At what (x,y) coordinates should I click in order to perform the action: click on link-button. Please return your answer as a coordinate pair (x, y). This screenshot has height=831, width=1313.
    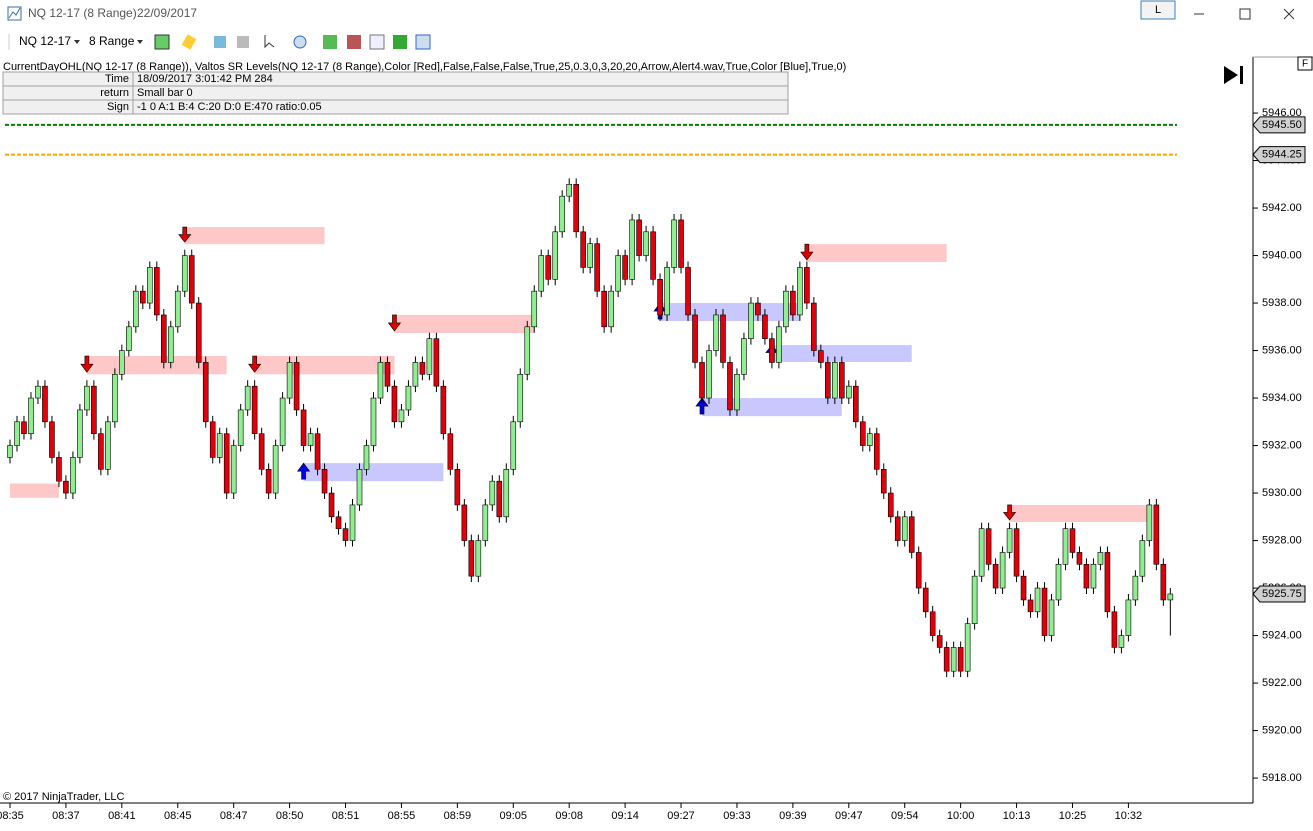
    Looking at the image, I should click on (1158, 10).